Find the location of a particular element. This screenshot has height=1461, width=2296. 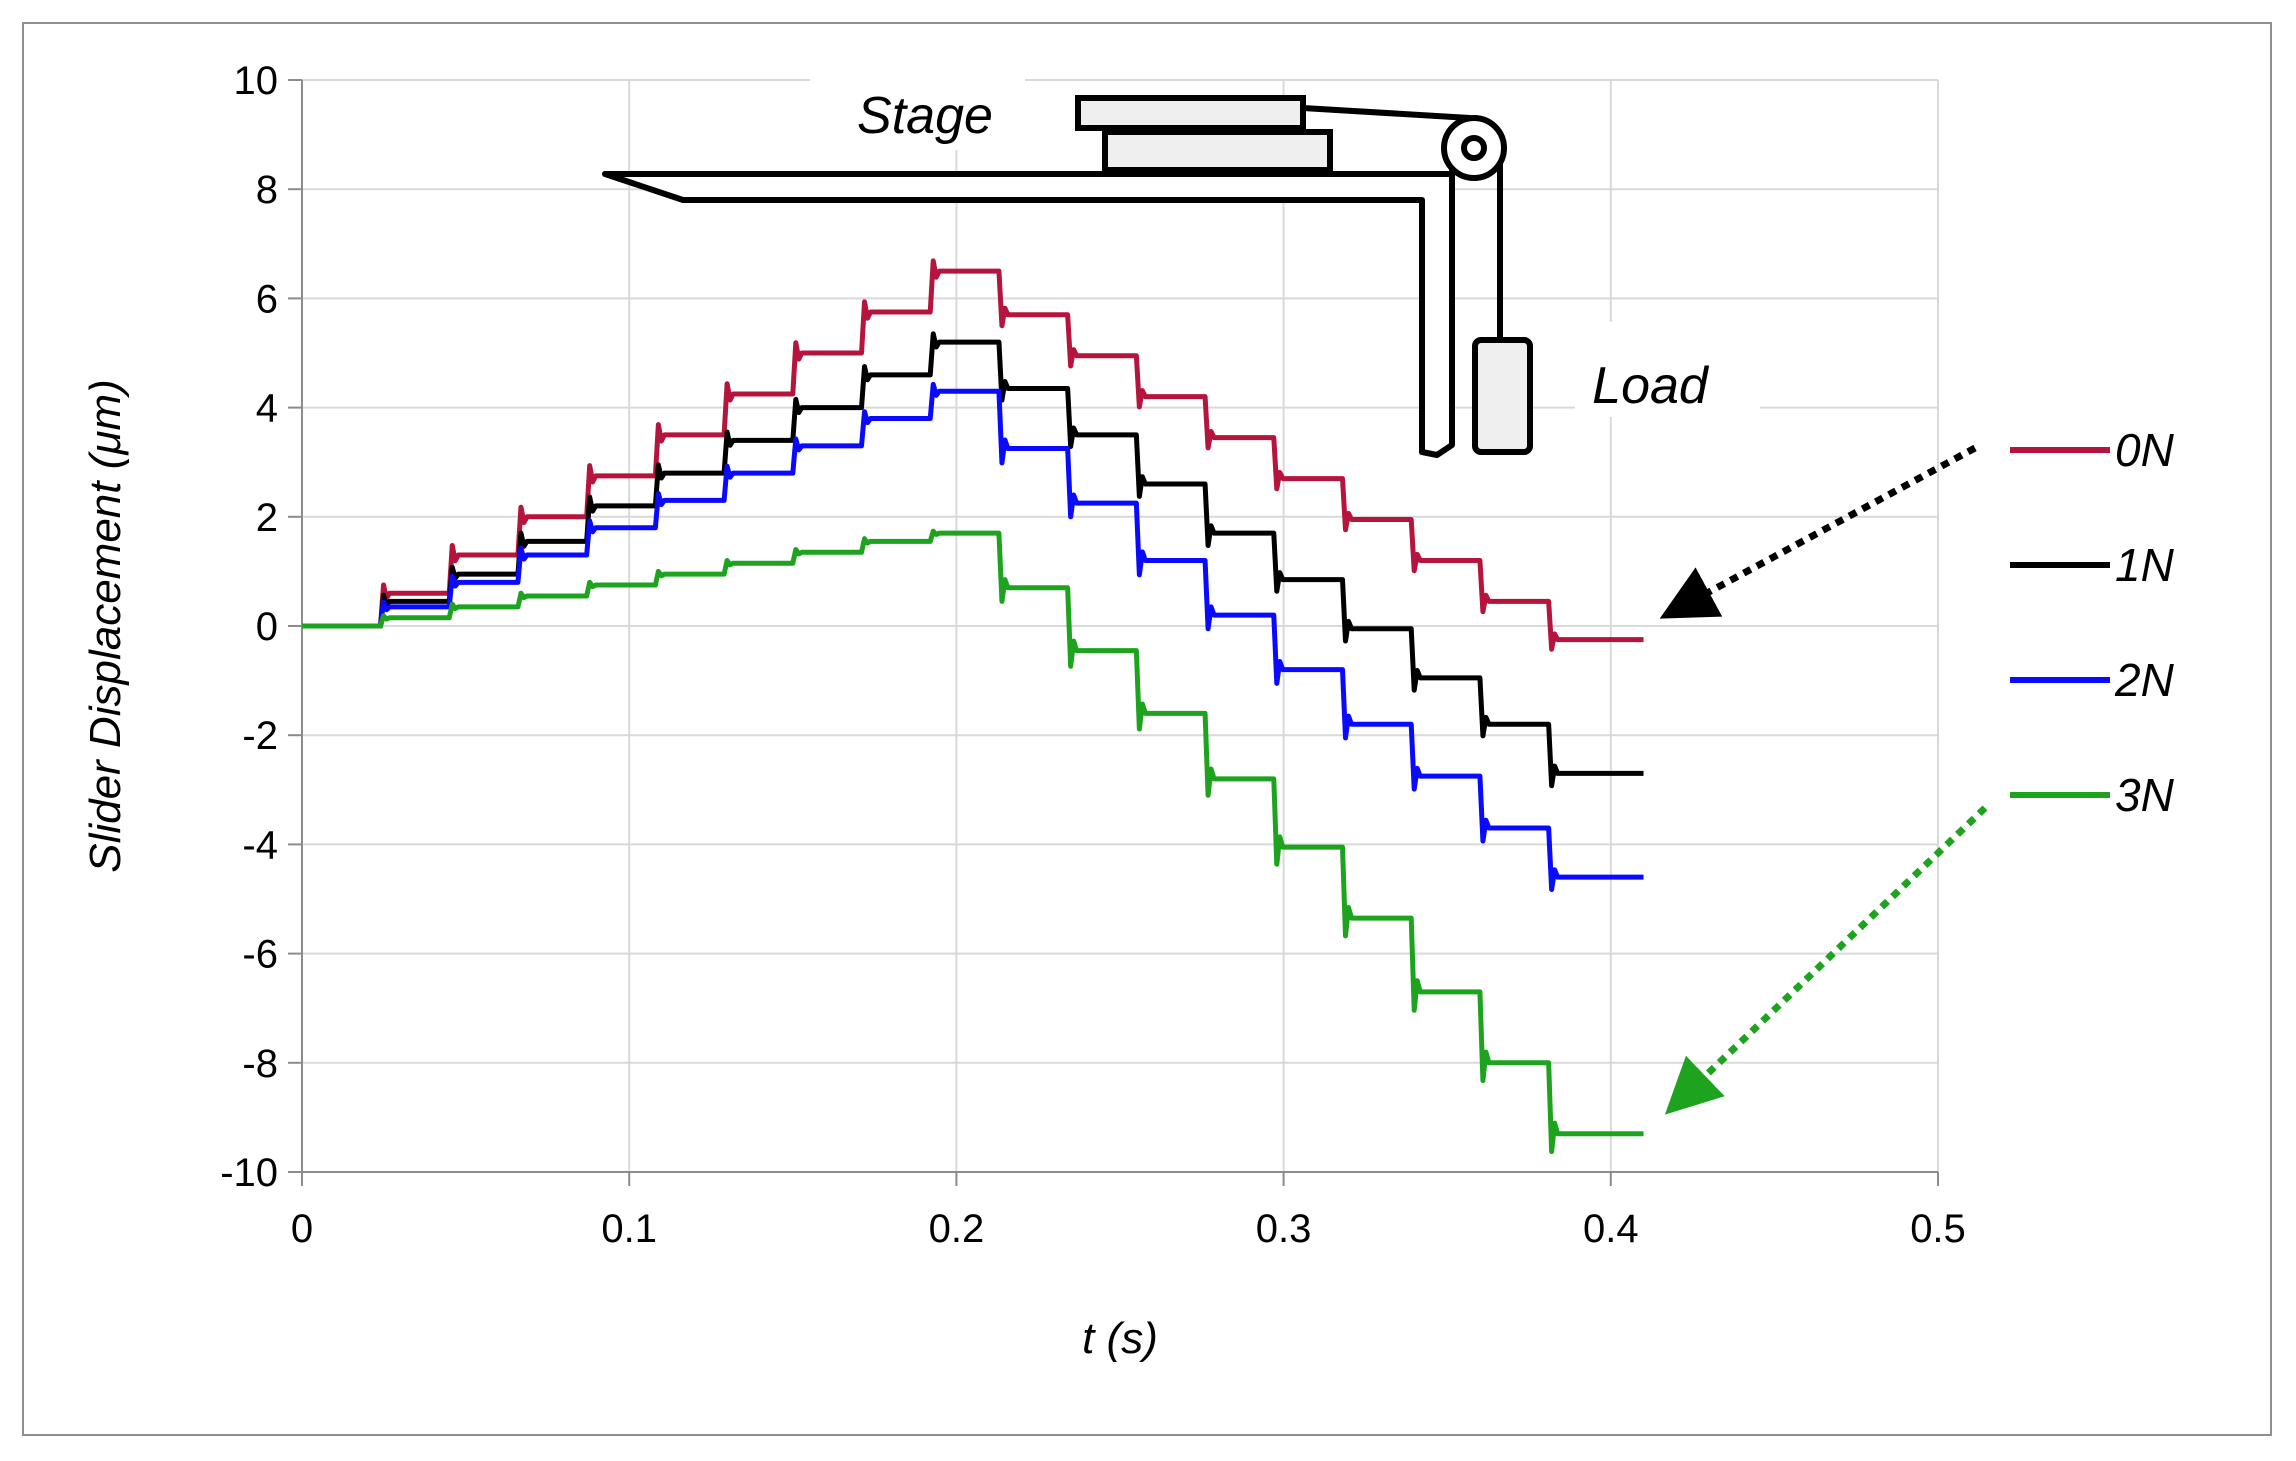

y-tick-label: 4 is located at coordinates (267, 409).